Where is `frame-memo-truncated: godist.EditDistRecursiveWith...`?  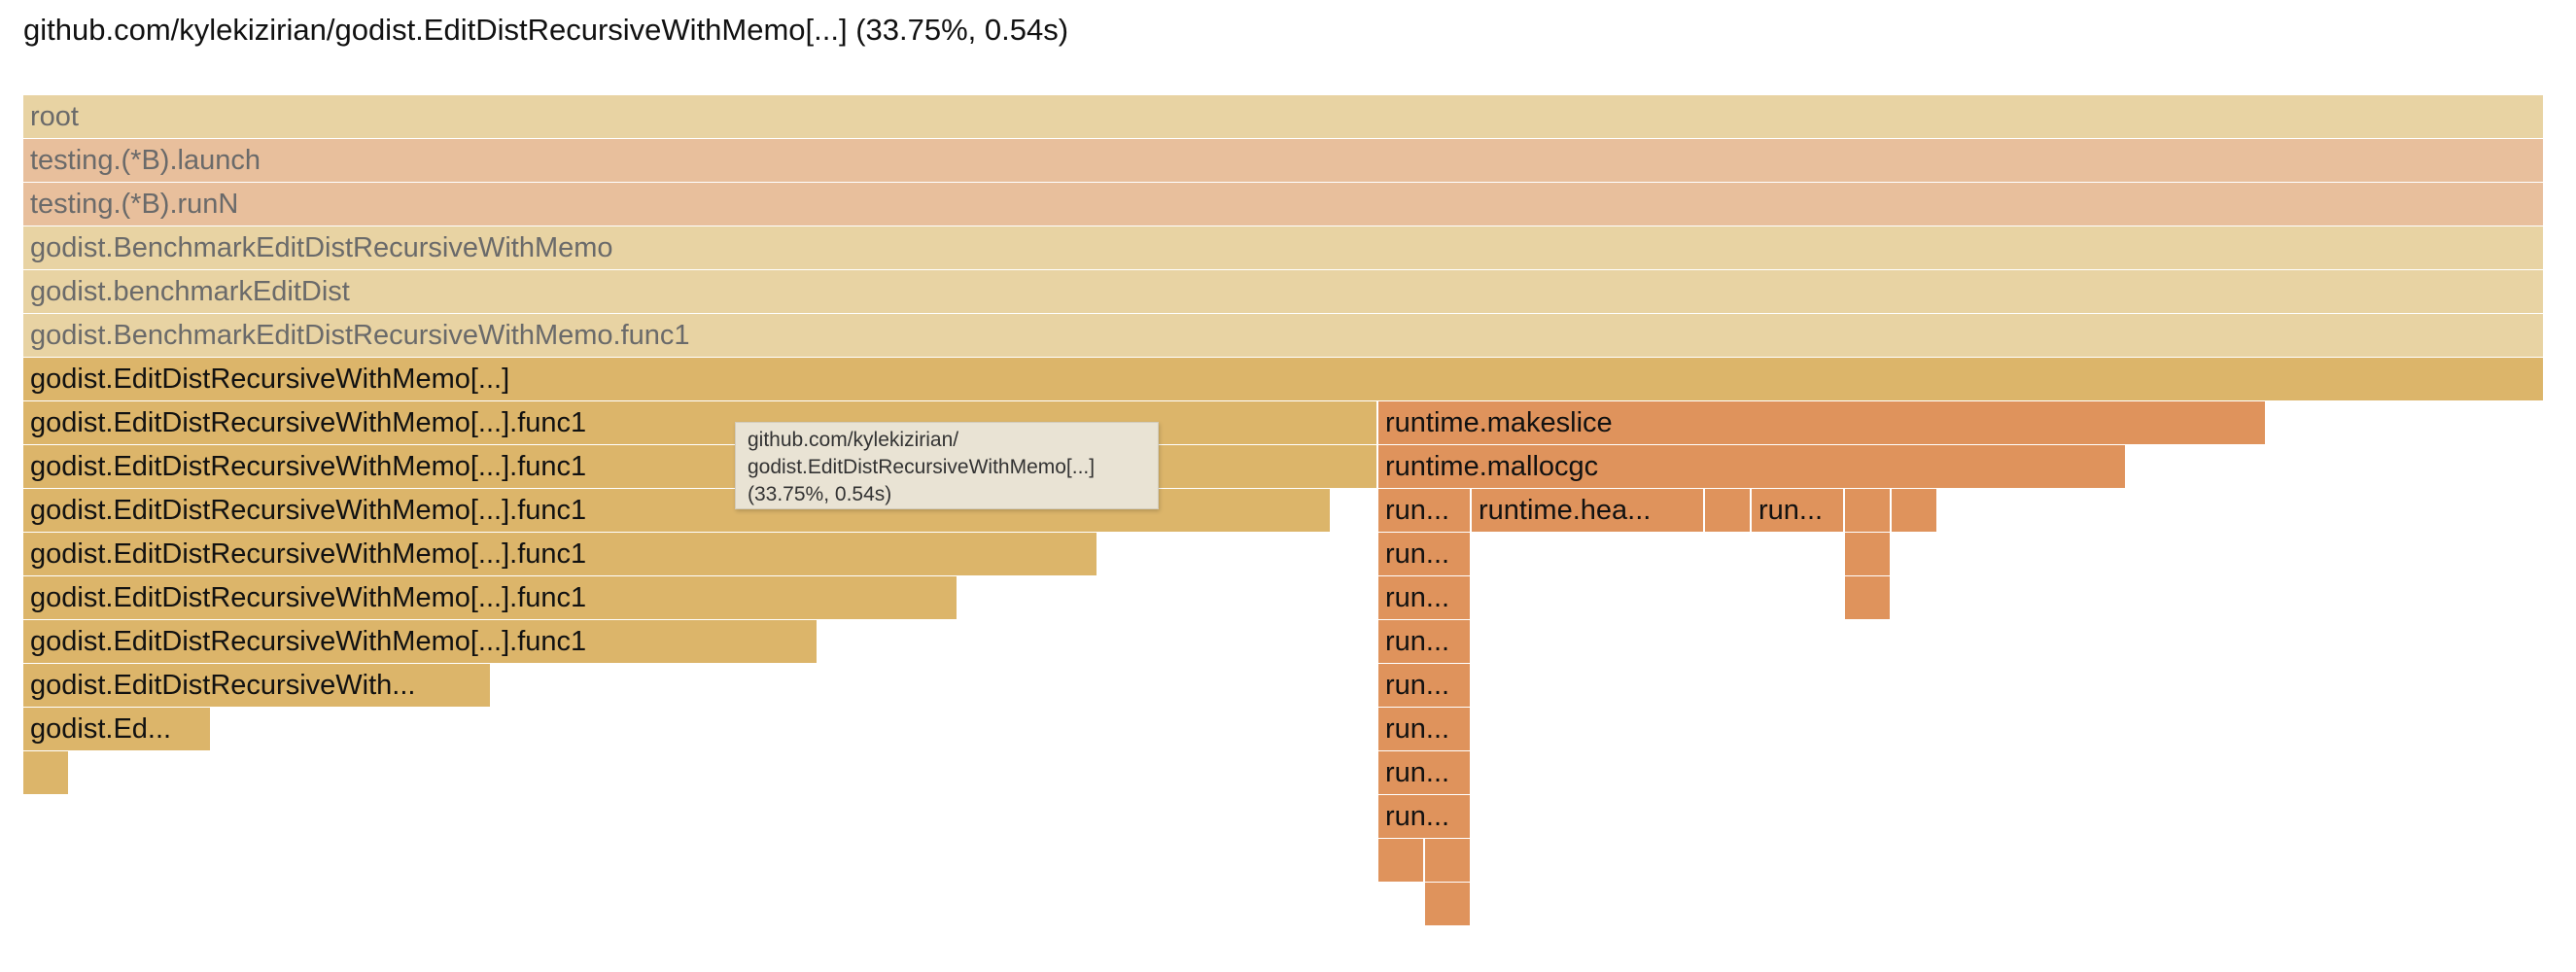 frame-memo-truncated: godist.EditDistRecursiveWith... is located at coordinates (257, 685).